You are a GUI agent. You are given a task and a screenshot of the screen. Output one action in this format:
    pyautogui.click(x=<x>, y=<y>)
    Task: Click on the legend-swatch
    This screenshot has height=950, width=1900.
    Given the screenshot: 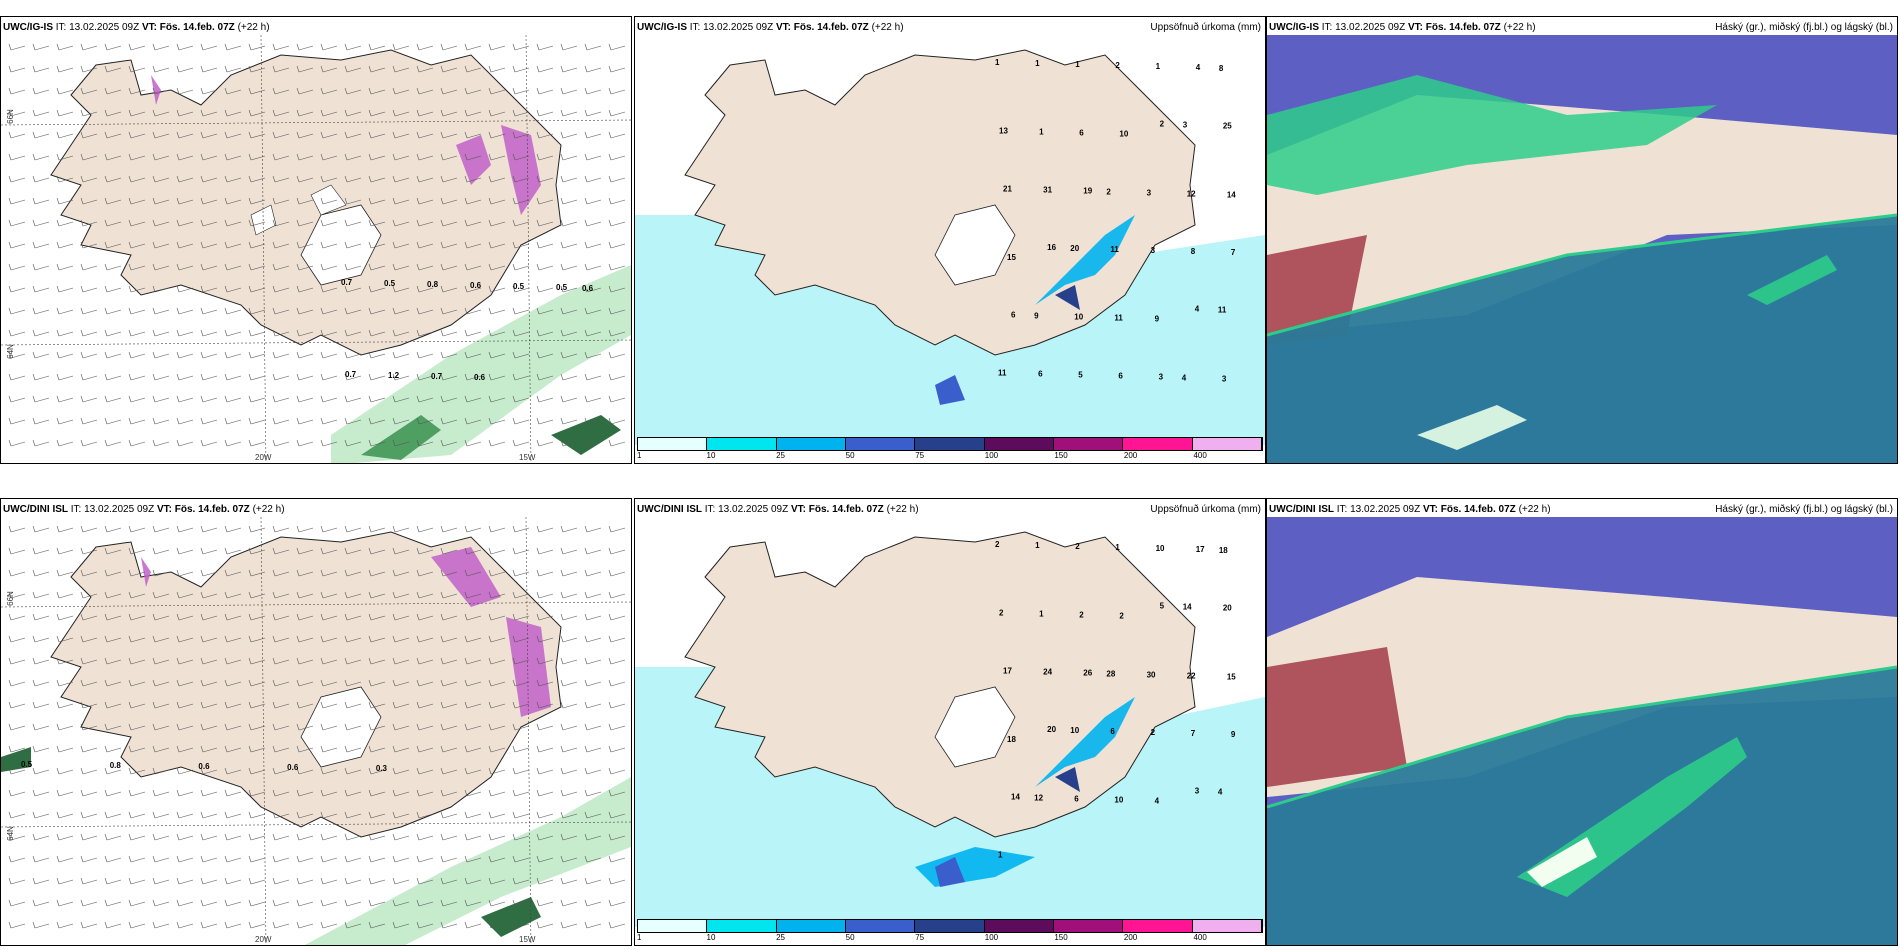 What is the action you would take?
    pyautogui.click(x=1158, y=926)
    